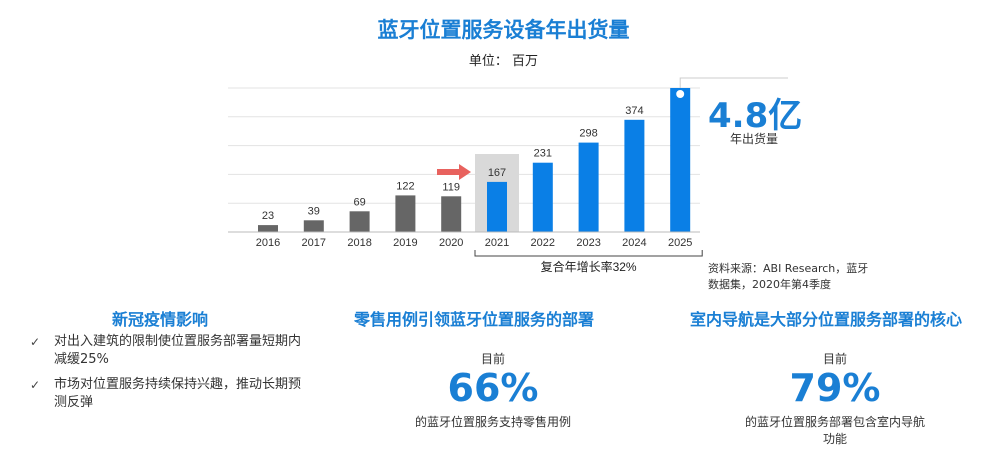 The width and height of the screenshot is (1007, 470). Describe the element at coordinates (405, 213) in the screenshot. I see `bar-2019` at that location.